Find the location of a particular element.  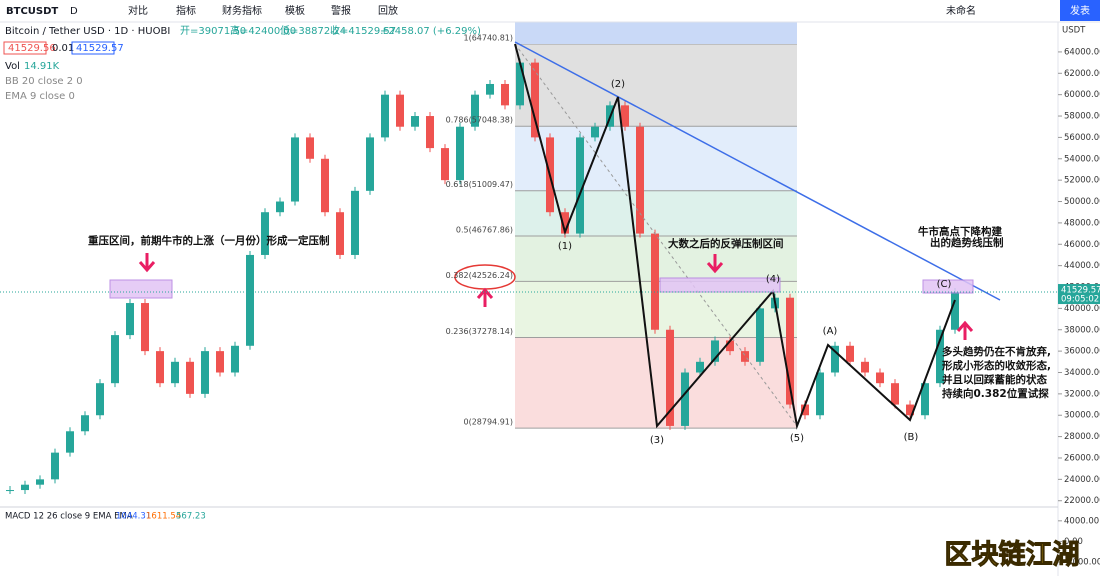

ask-box is located at coordinates (93, 48).